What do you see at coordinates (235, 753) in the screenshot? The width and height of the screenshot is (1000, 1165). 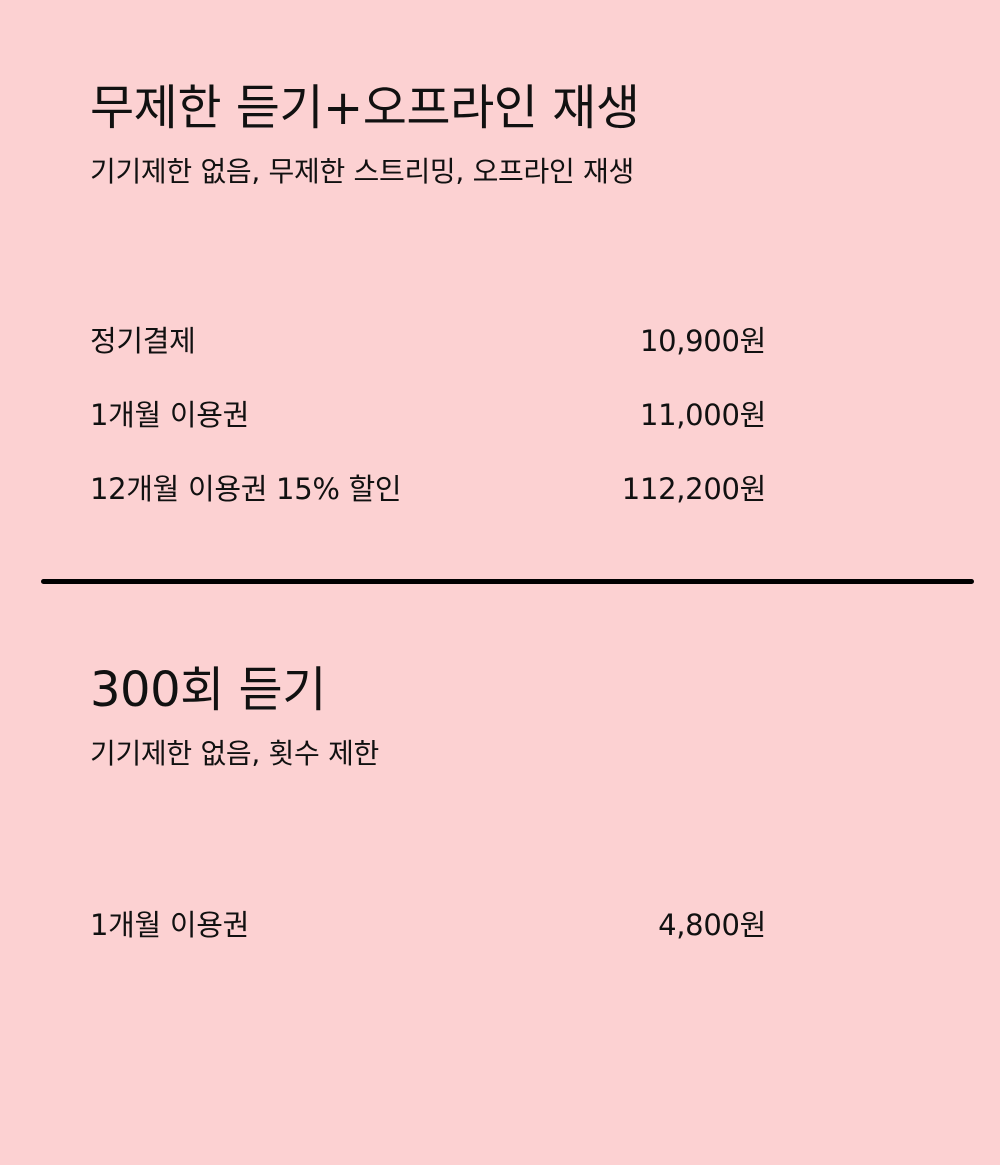 I see `plan-subtitle: 기기제한 없음, 횟수 제한` at bounding box center [235, 753].